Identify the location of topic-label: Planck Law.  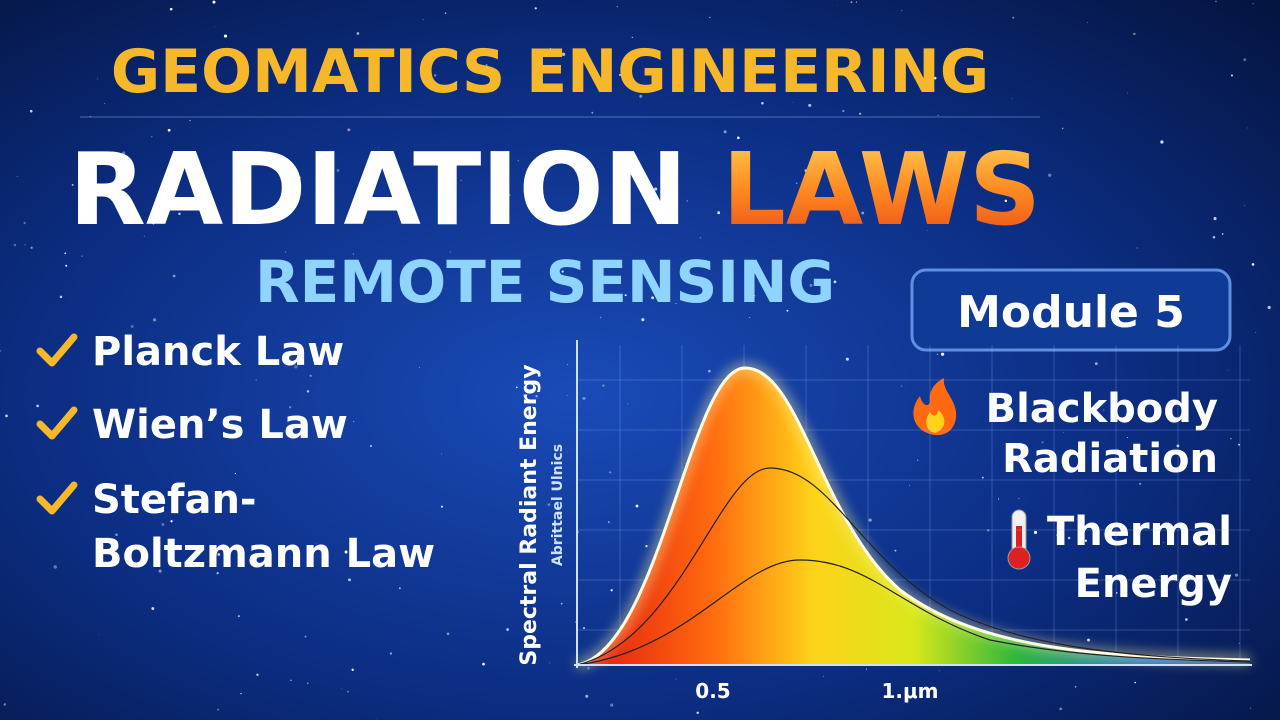
(218, 352).